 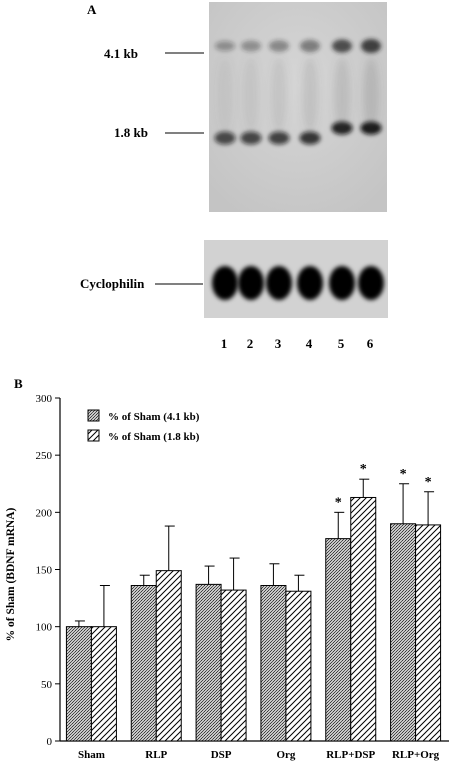 What do you see at coordinates (285, 755) in the screenshot?
I see `x-tick-label: Org` at bounding box center [285, 755].